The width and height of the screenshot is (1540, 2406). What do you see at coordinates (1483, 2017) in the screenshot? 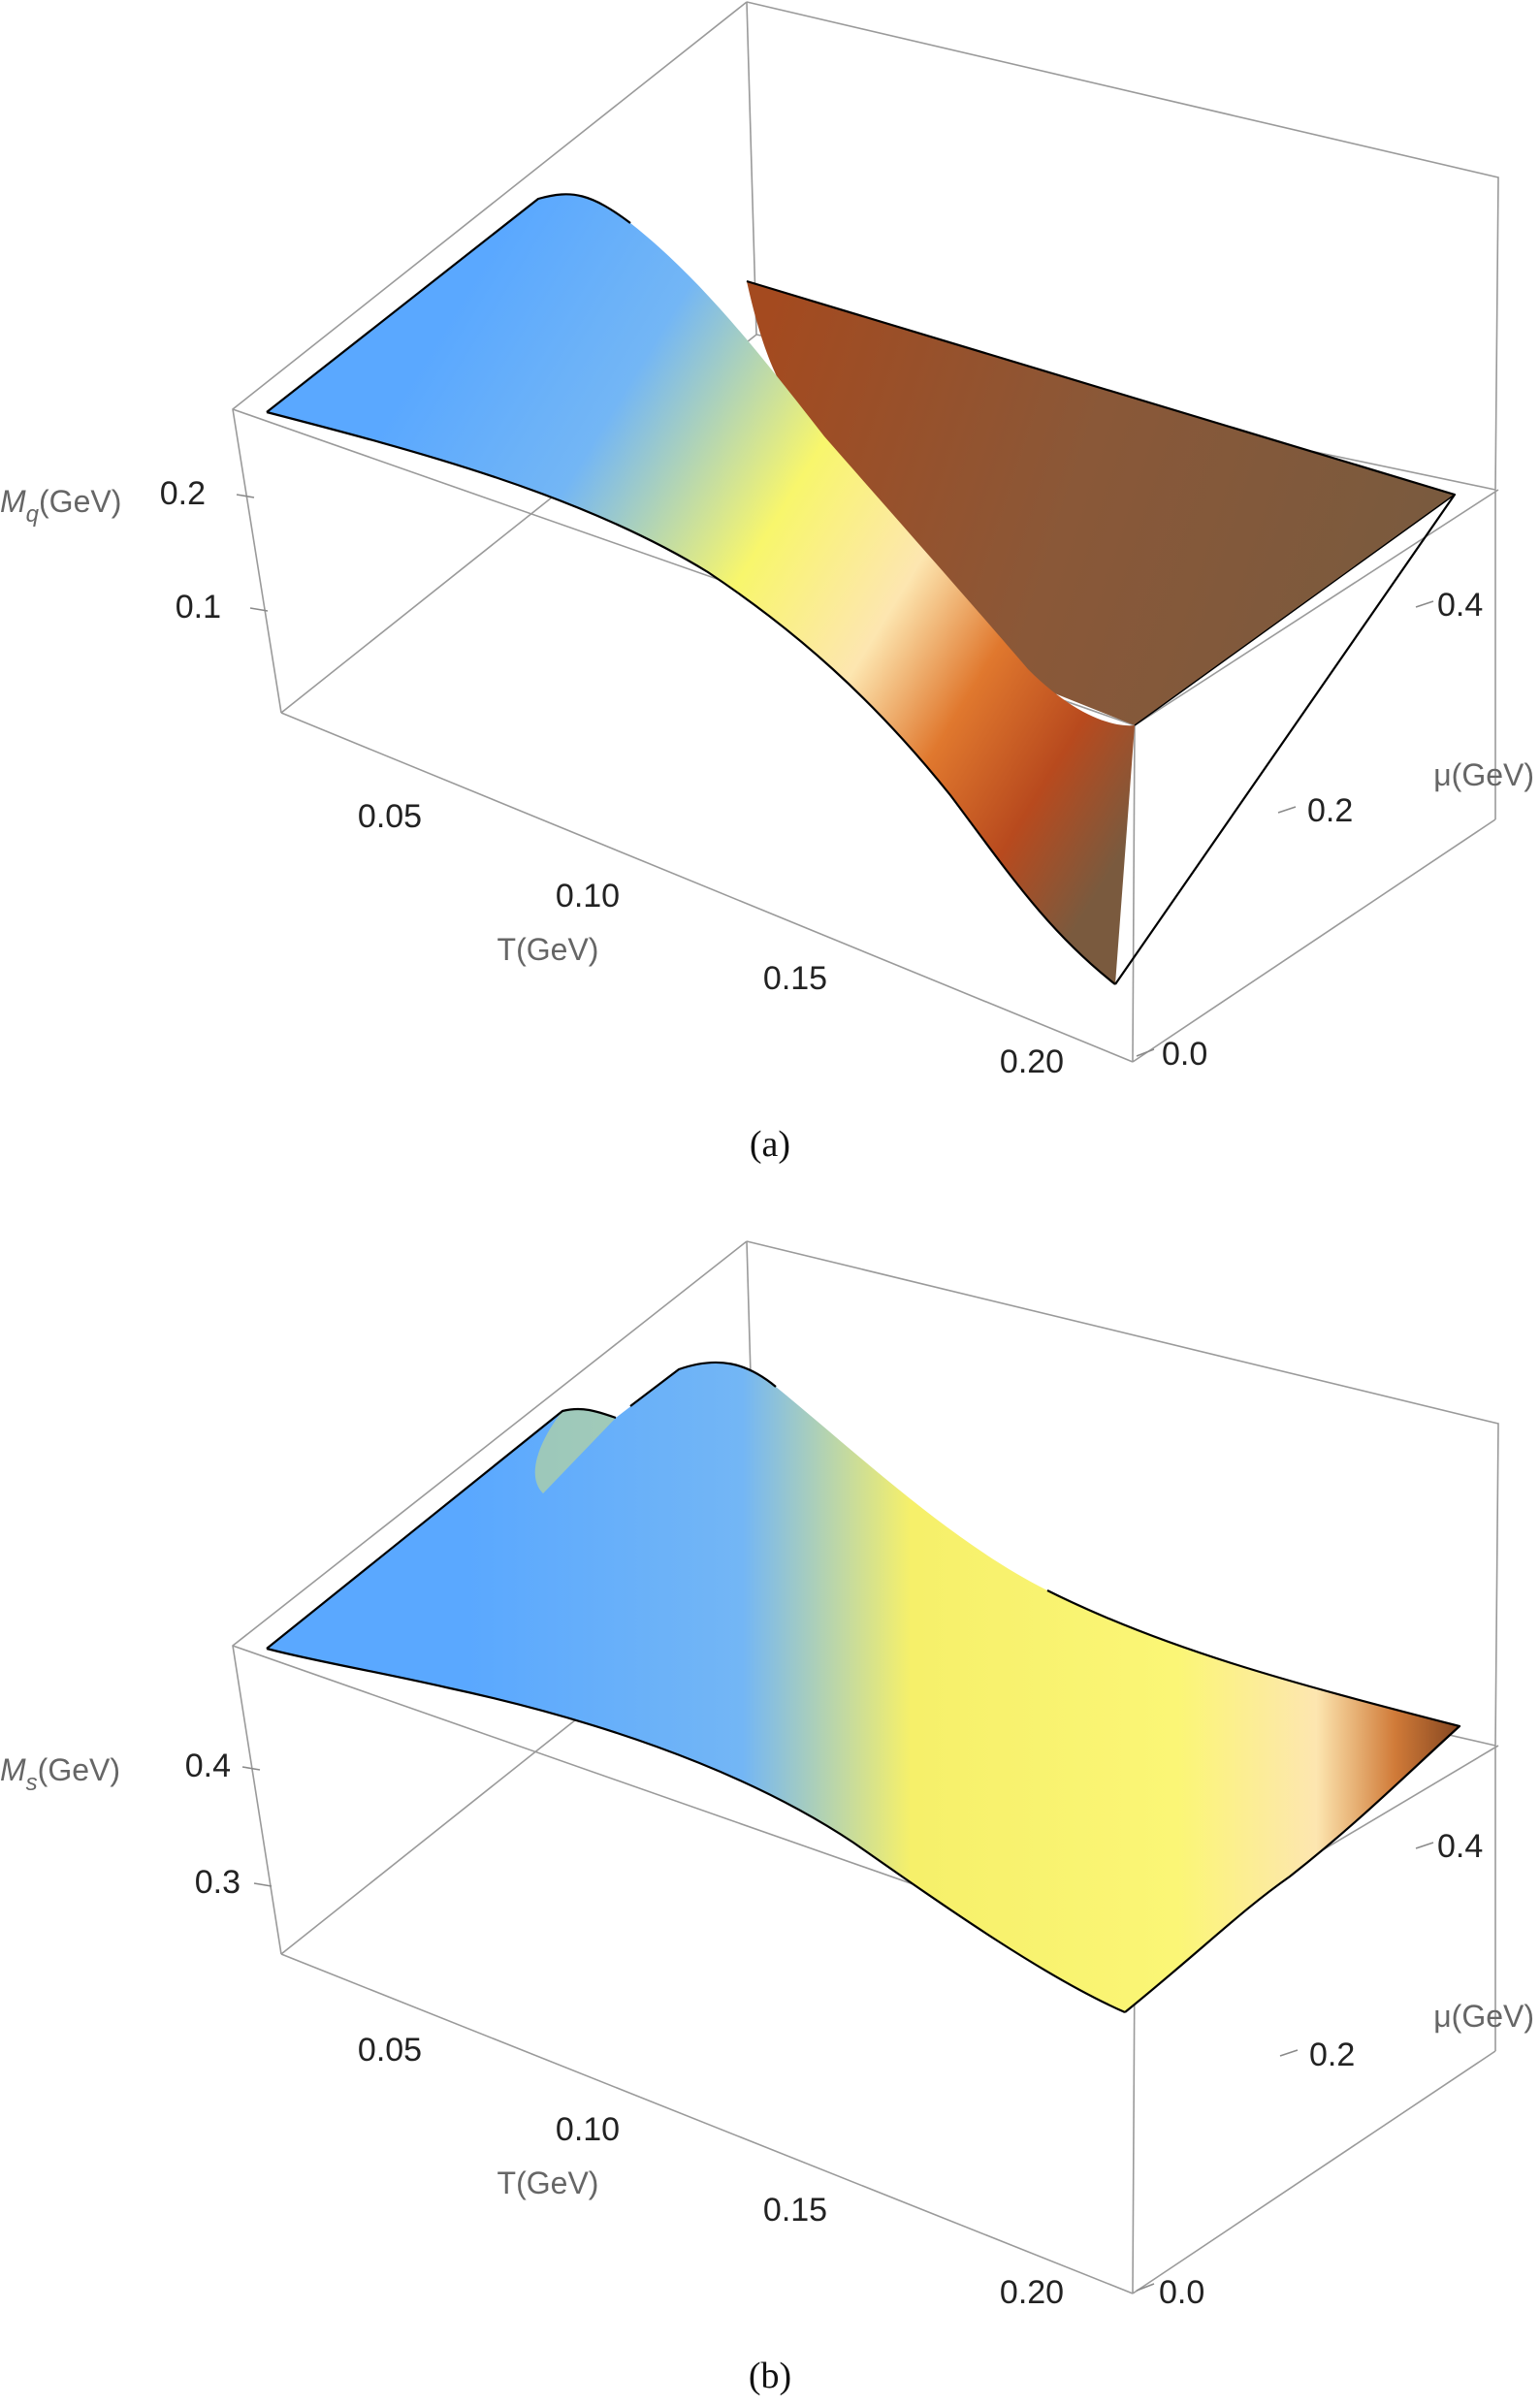
I see `y-axis-title-b: μ(GeV)` at bounding box center [1483, 2017].